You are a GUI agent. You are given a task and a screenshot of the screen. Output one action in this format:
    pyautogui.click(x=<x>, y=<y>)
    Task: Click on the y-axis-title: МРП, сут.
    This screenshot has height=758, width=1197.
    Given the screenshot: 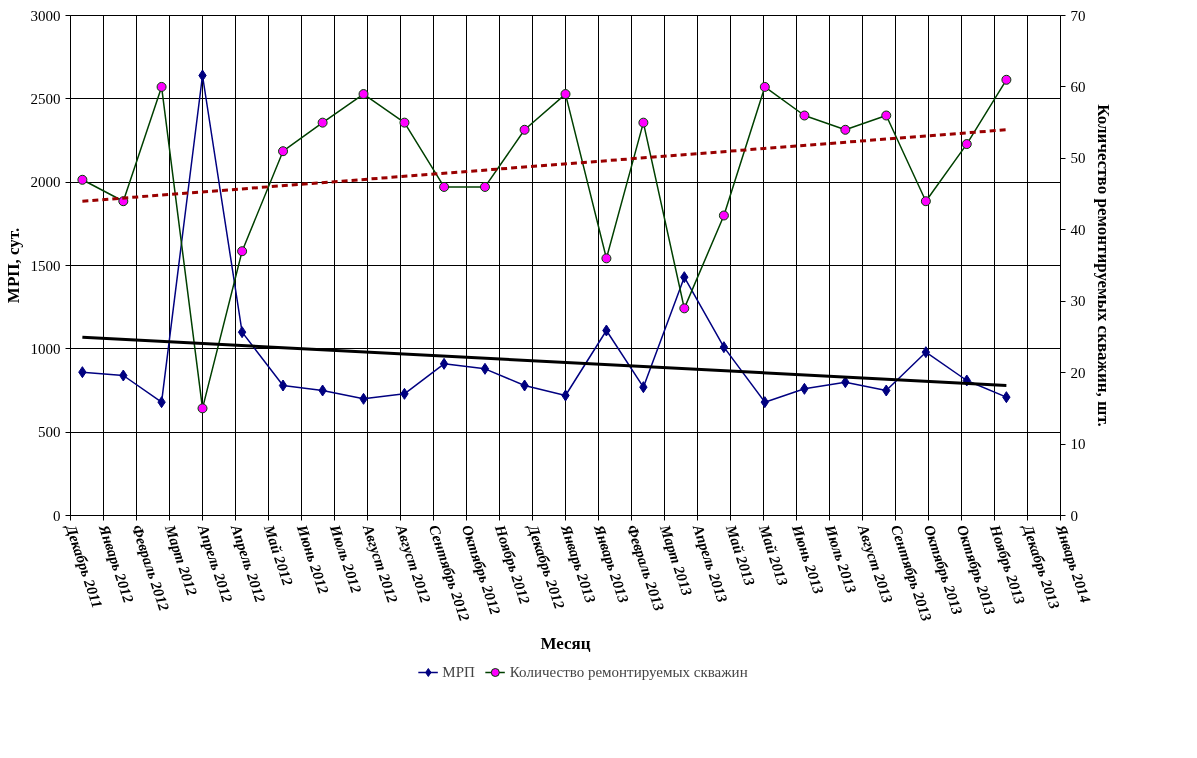 What is the action you would take?
    pyautogui.click(x=13, y=265)
    